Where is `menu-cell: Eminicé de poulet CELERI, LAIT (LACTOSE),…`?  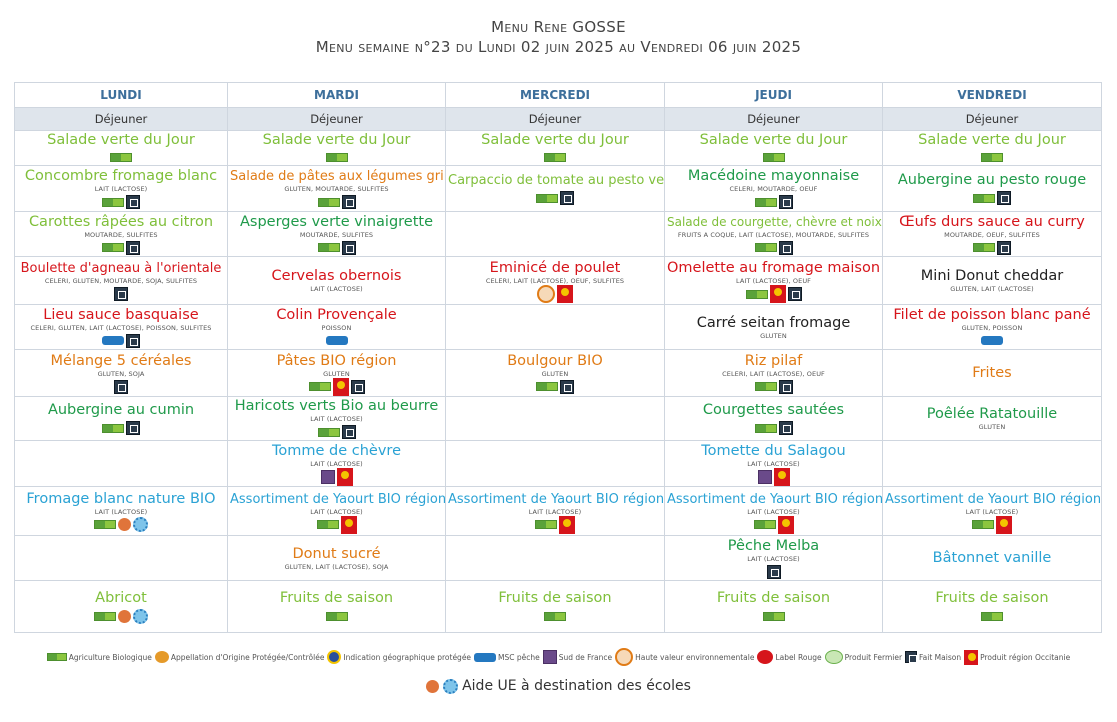 menu-cell: Eminicé de poulet CELERI, LAIT (LACTOSE),… is located at coordinates (555, 280).